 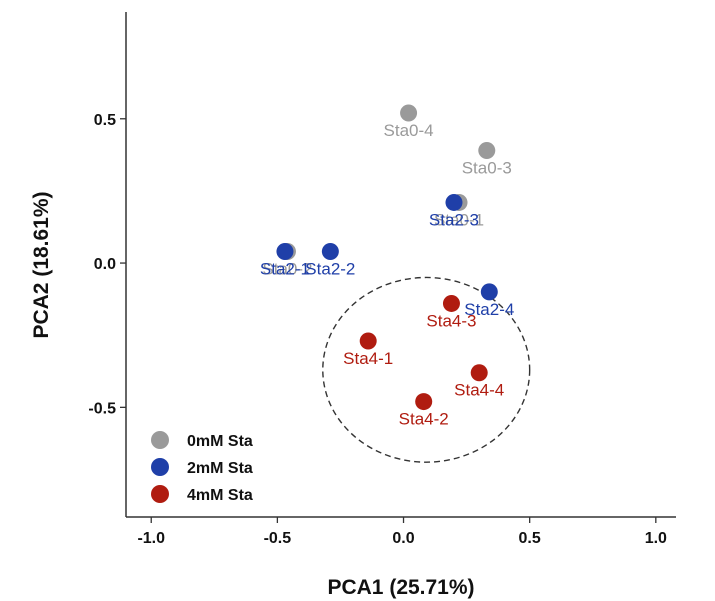 What do you see at coordinates (487, 168) in the screenshot?
I see `label-sta0-3: Sta0-3` at bounding box center [487, 168].